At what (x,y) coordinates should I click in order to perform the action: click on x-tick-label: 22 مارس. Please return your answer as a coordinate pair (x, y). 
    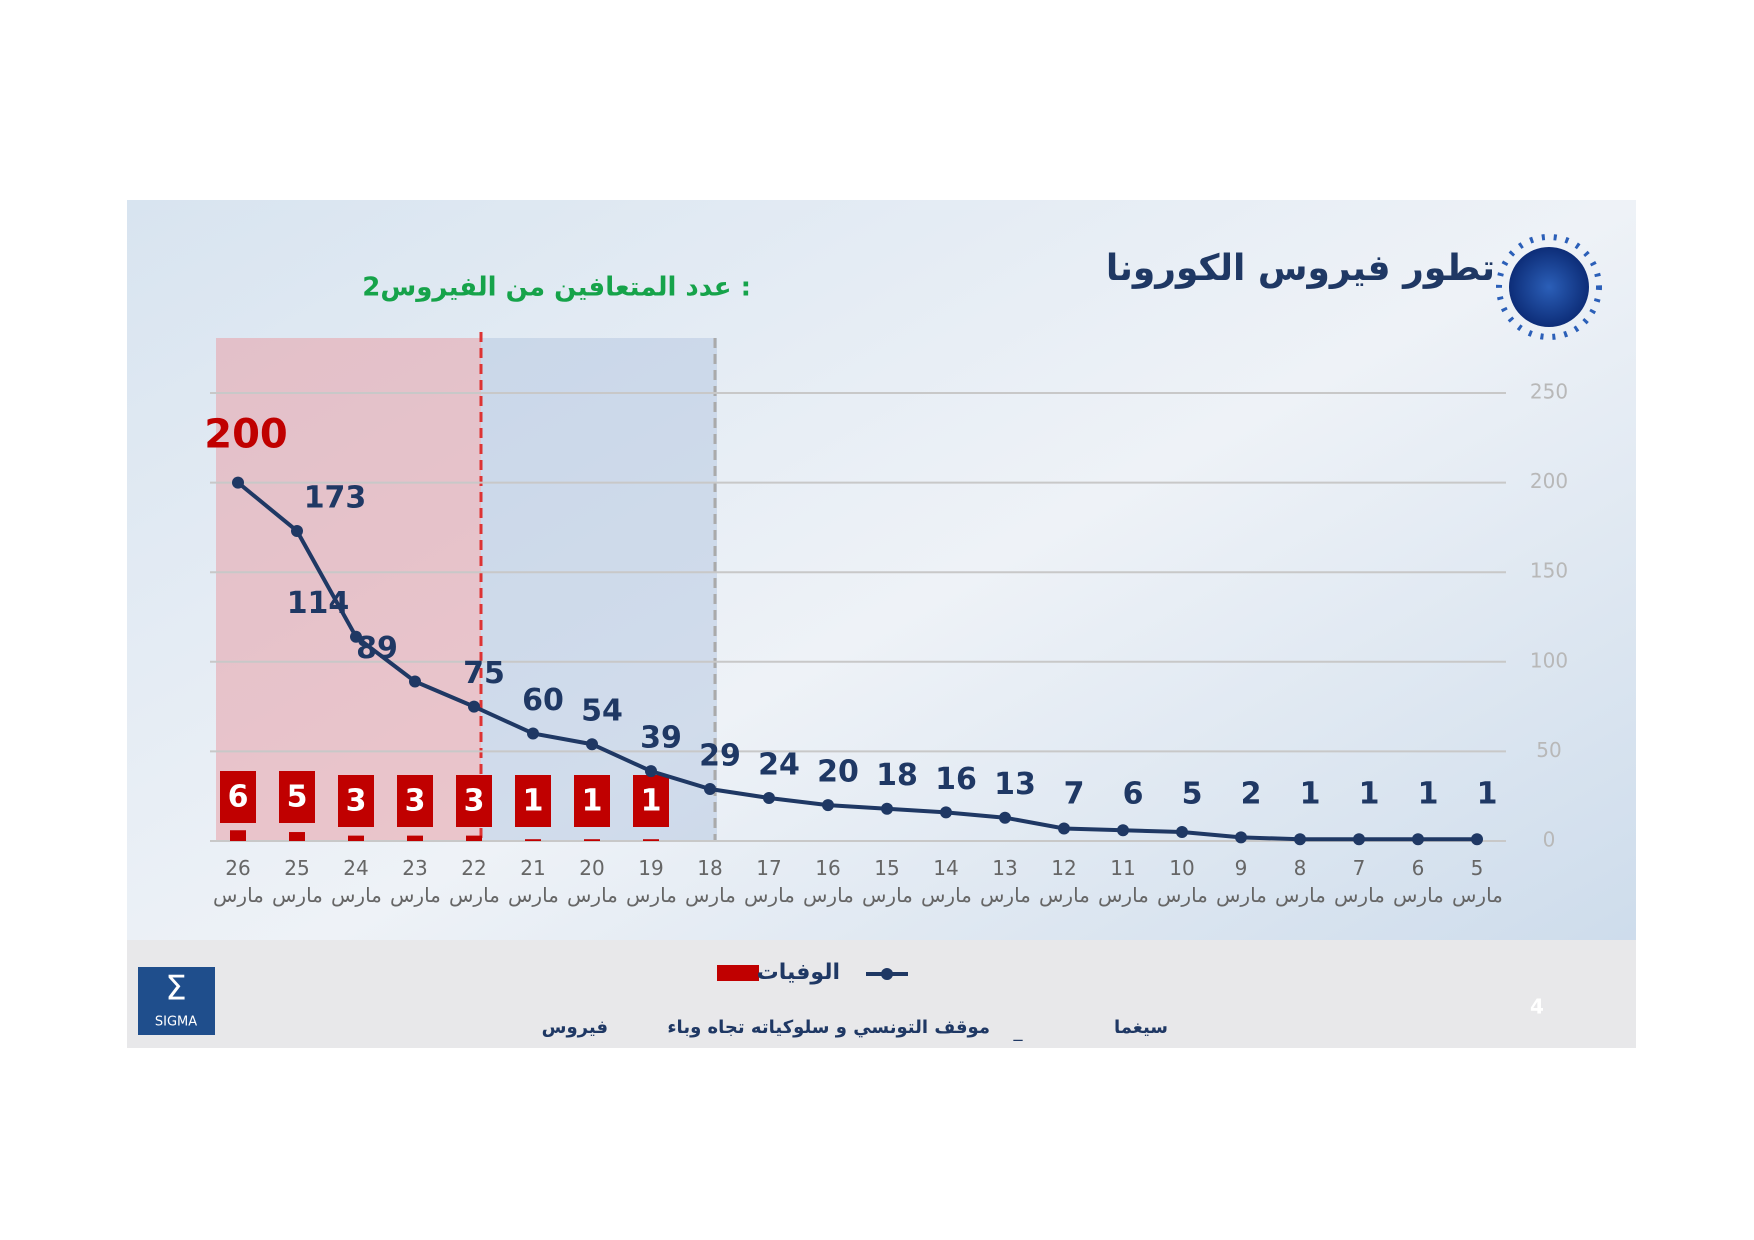
    Looking at the image, I should click on (474, 881).